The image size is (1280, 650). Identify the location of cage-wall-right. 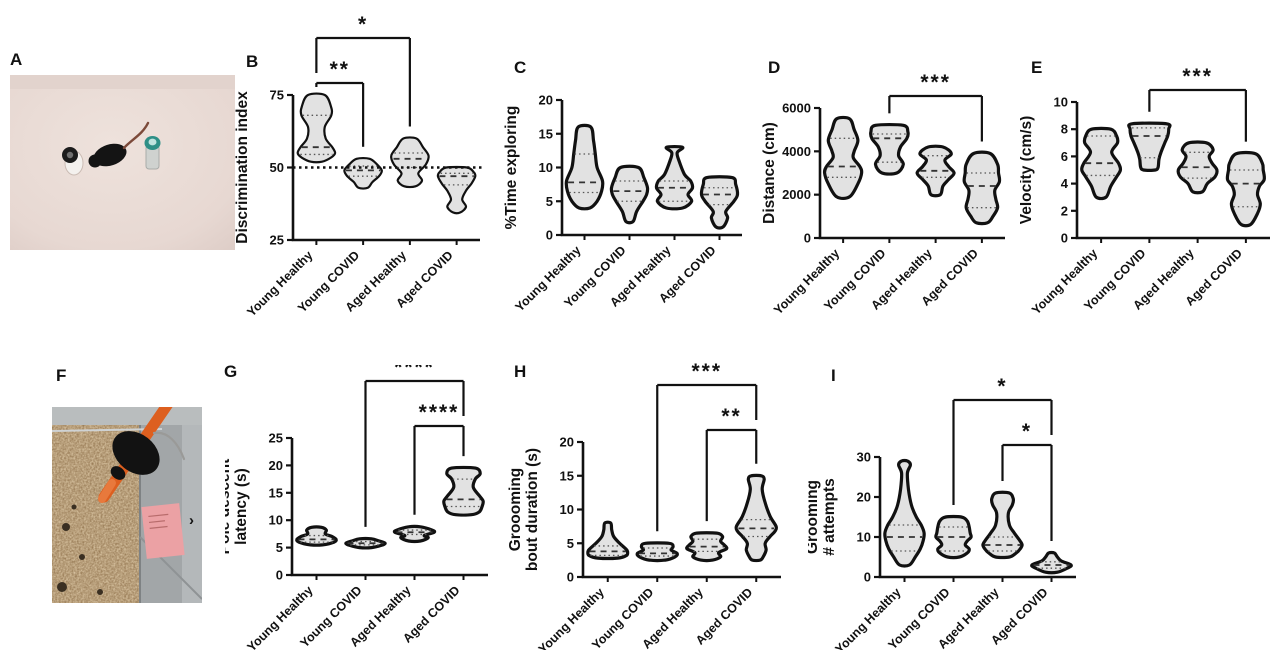
(192, 505).